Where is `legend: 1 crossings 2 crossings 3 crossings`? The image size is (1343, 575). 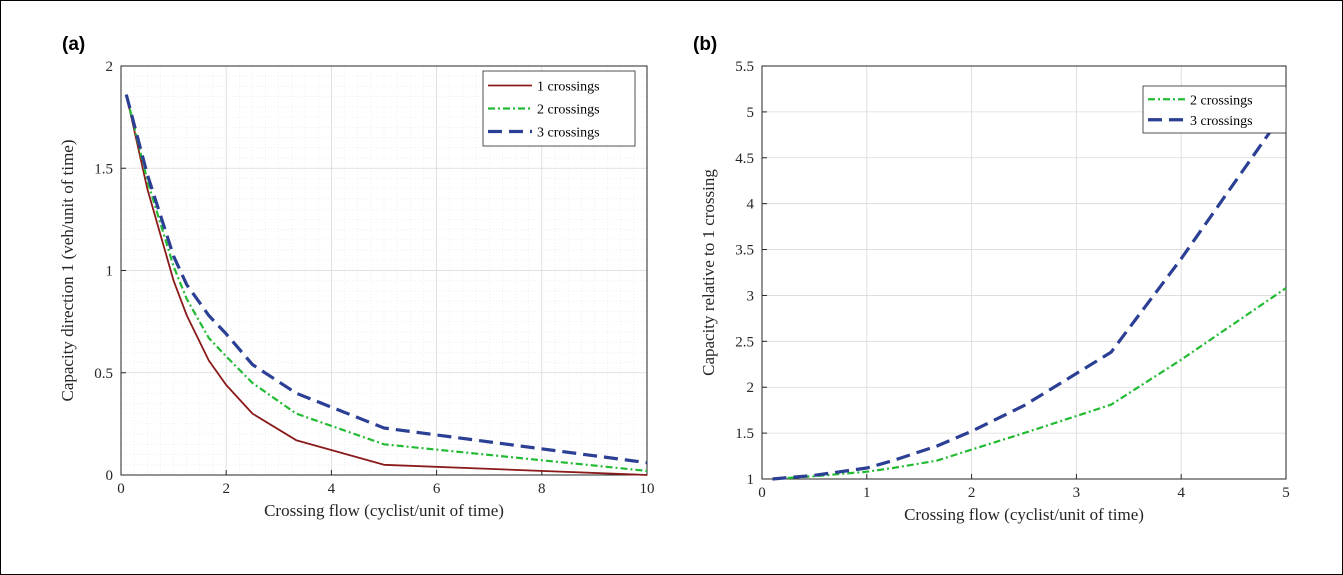
legend: 1 crossings 2 crossings 3 crossings is located at coordinates (559, 108).